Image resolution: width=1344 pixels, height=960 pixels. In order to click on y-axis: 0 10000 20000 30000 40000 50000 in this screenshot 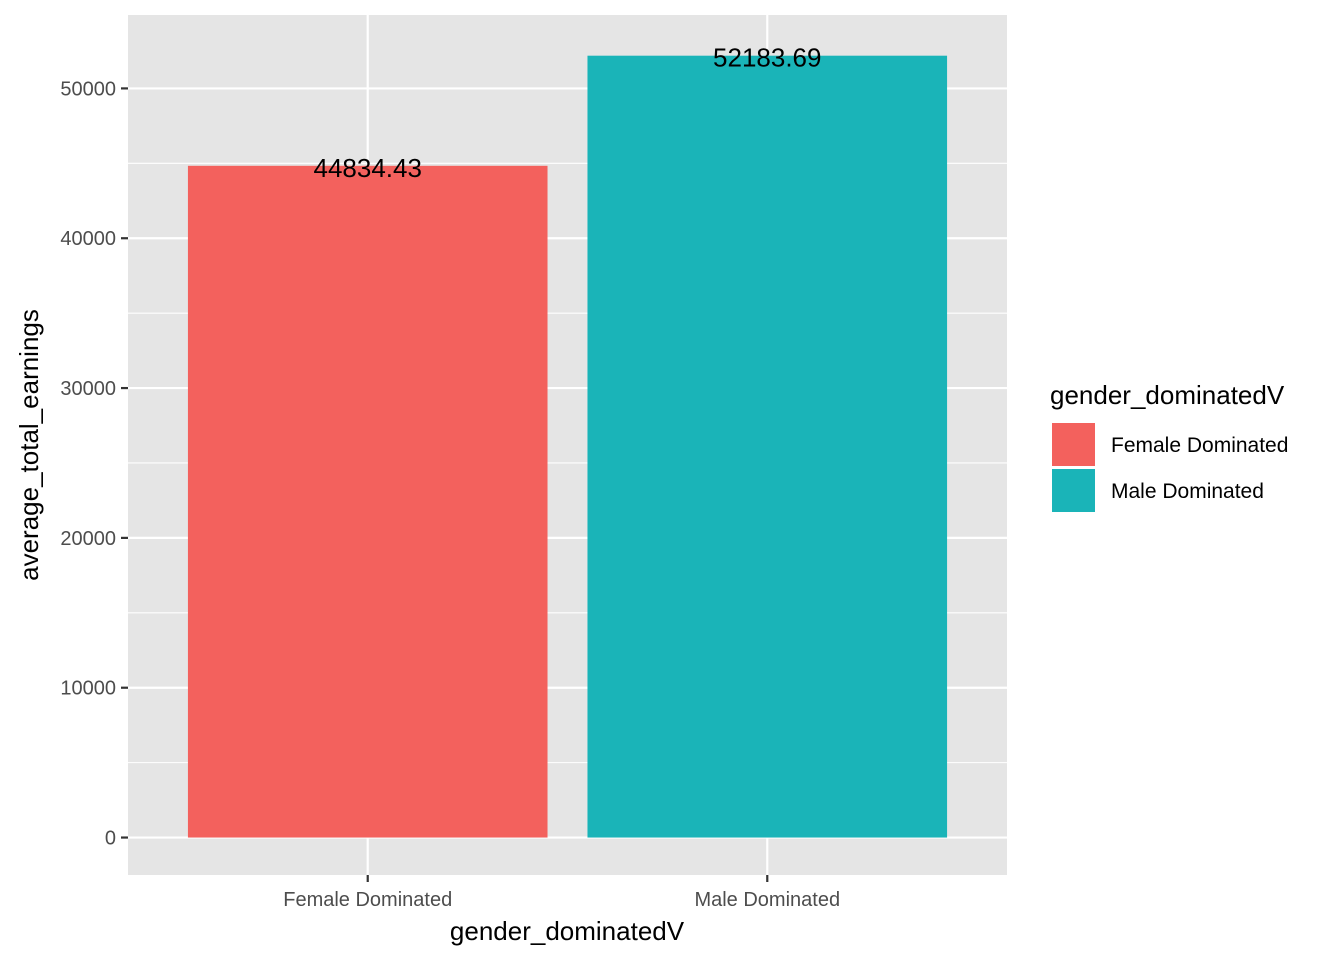, I will do `click(94, 464)`.